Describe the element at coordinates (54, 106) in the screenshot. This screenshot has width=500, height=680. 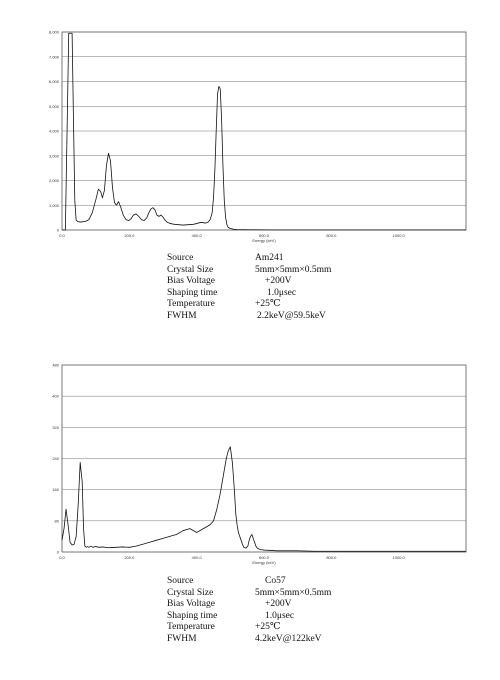
I see `y-tick-label: 5,000` at that location.